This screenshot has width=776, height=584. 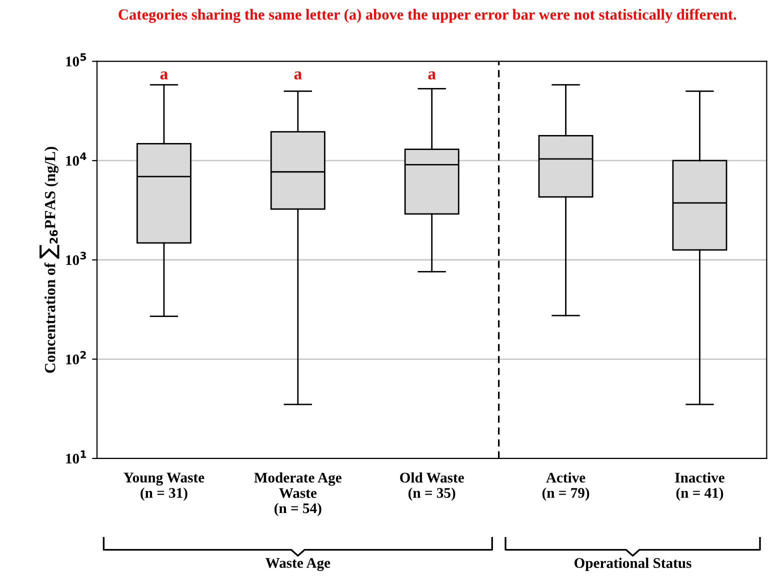 What do you see at coordinates (432, 486) in the screenshot?
I see `x-tick-label: Old Waste (n = 35)` at bounding box center [432, 486].